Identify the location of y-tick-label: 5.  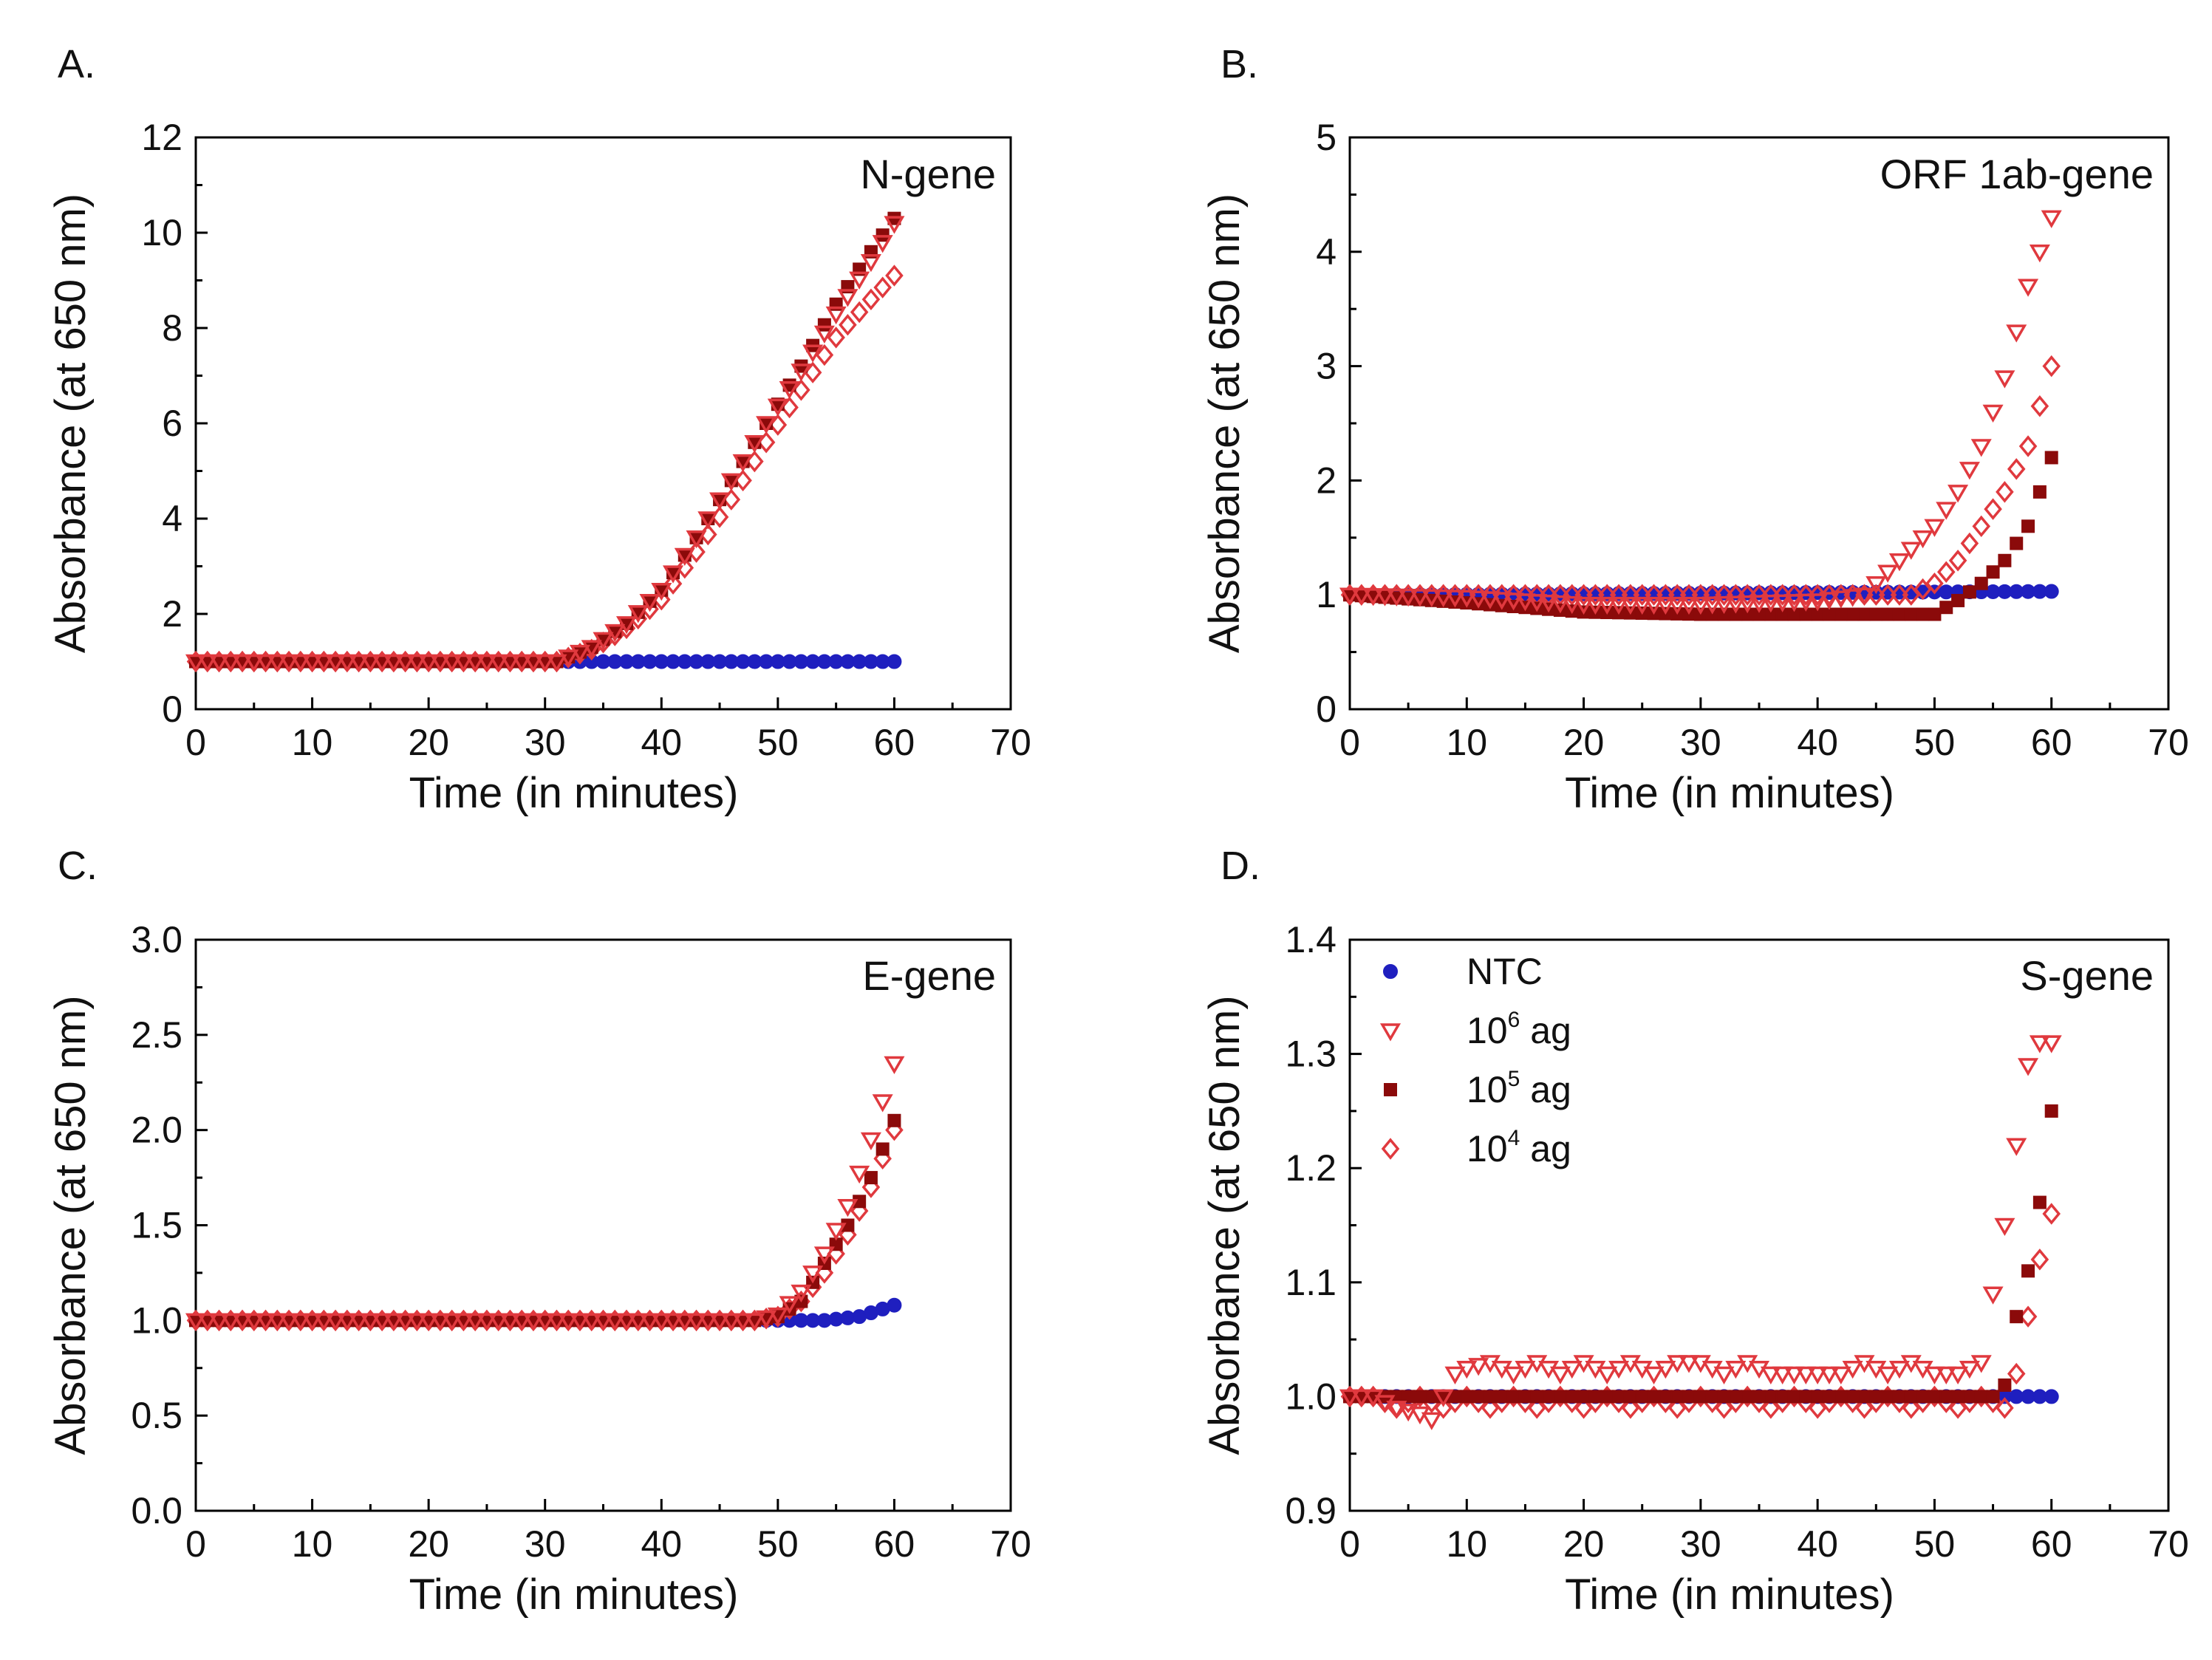
(1327, 137).